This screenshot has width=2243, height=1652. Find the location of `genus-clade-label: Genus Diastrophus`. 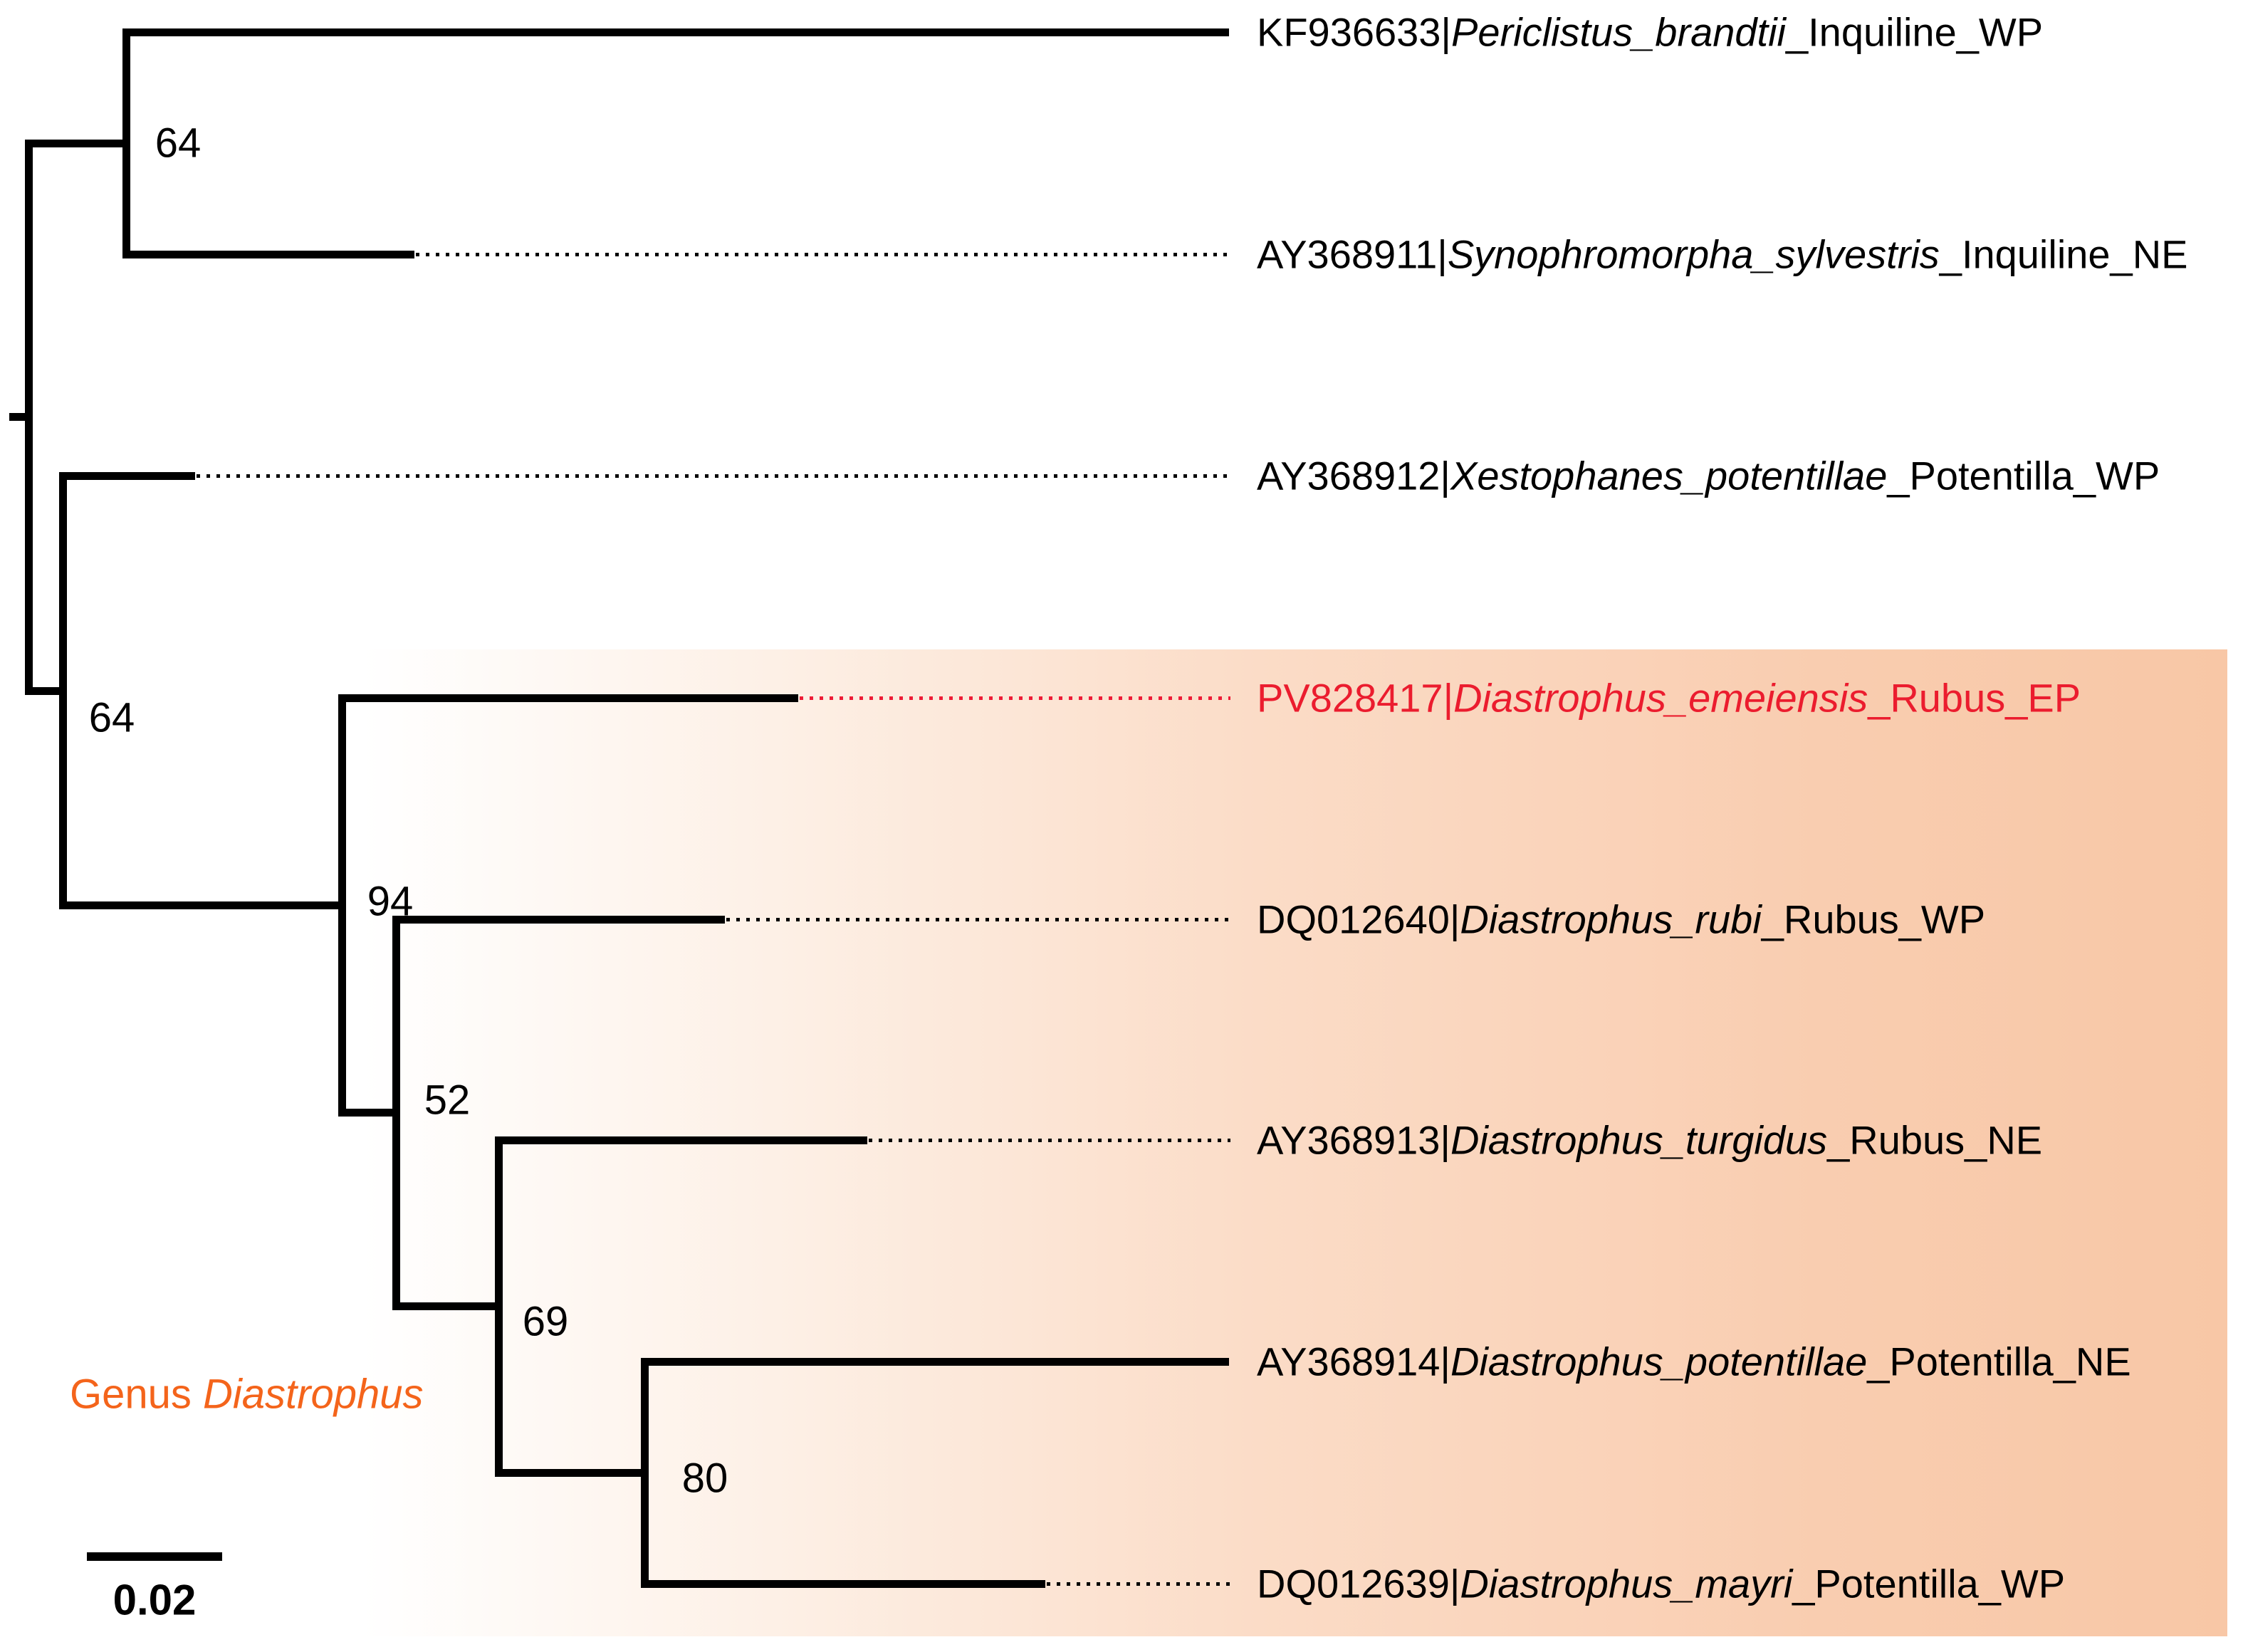

genus-clade-label: Genus Diastrophus is located at coordinates (246, 1394).